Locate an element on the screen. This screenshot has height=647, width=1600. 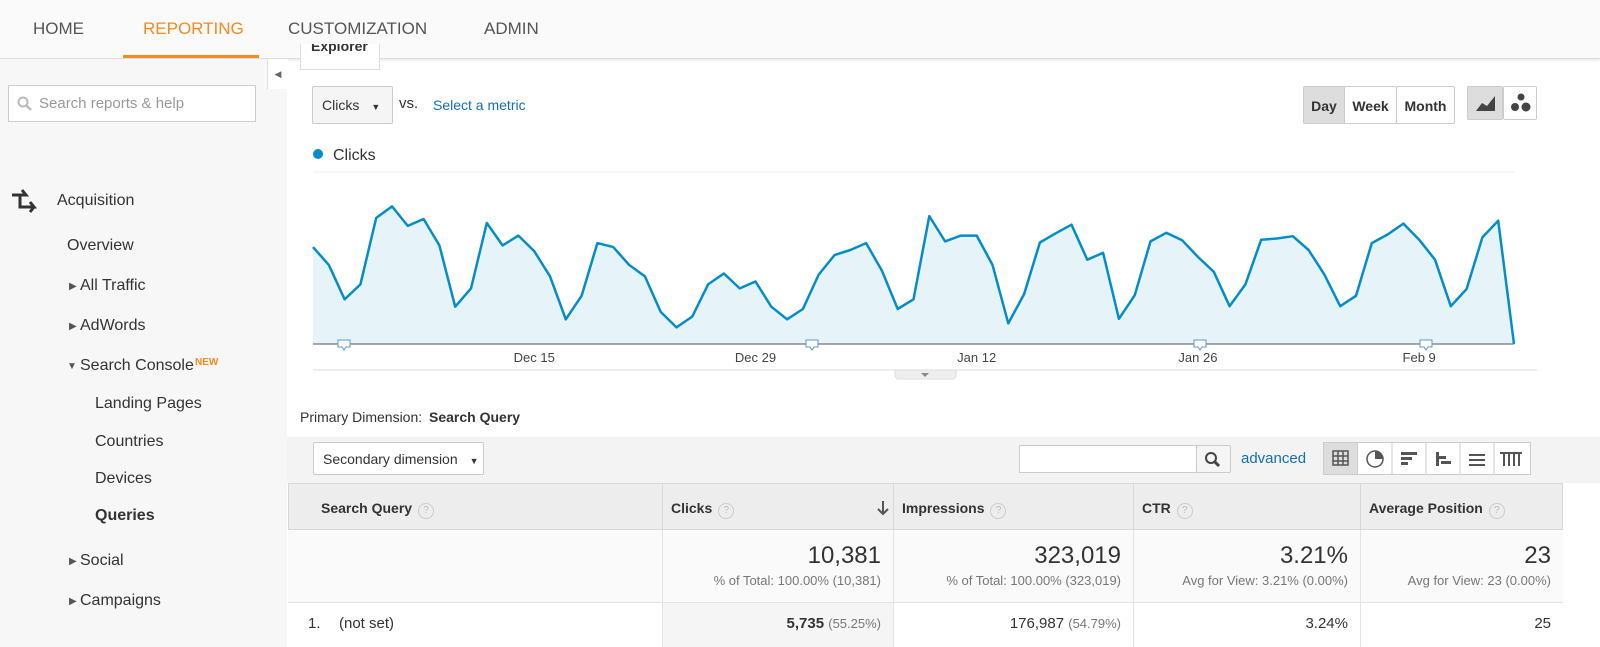
cell-percent: (55.25%) is located at coordinates (854, 623).